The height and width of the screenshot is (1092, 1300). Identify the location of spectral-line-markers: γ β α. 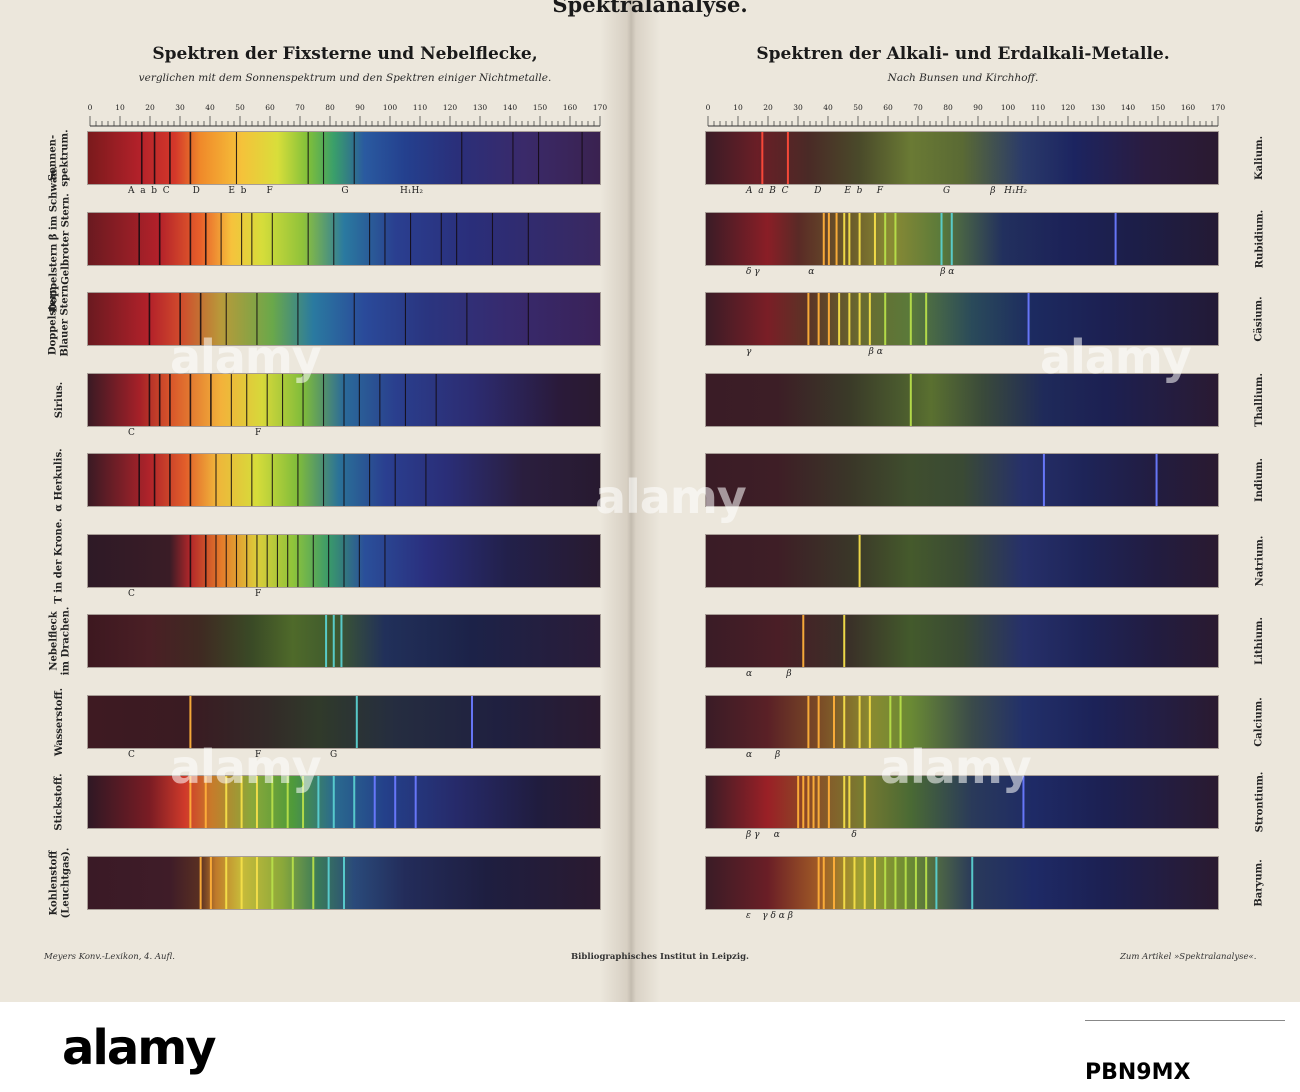
(814, 352).